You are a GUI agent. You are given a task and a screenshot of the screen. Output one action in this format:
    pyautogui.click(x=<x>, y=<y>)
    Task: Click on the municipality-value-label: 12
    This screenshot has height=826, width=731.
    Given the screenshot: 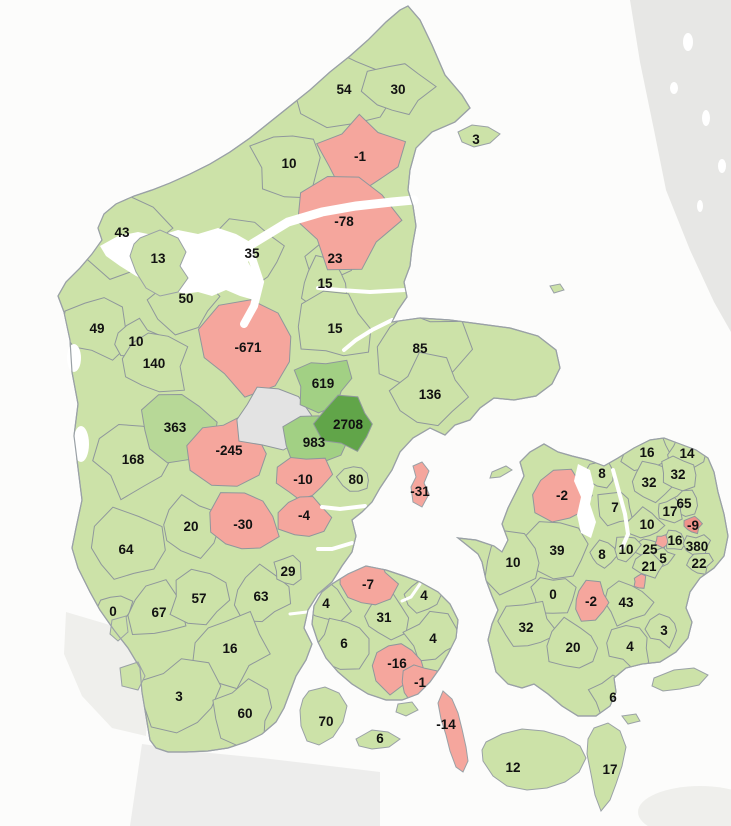 What is the action you would take?
    pyautogui.click(x=512, y=767)
    